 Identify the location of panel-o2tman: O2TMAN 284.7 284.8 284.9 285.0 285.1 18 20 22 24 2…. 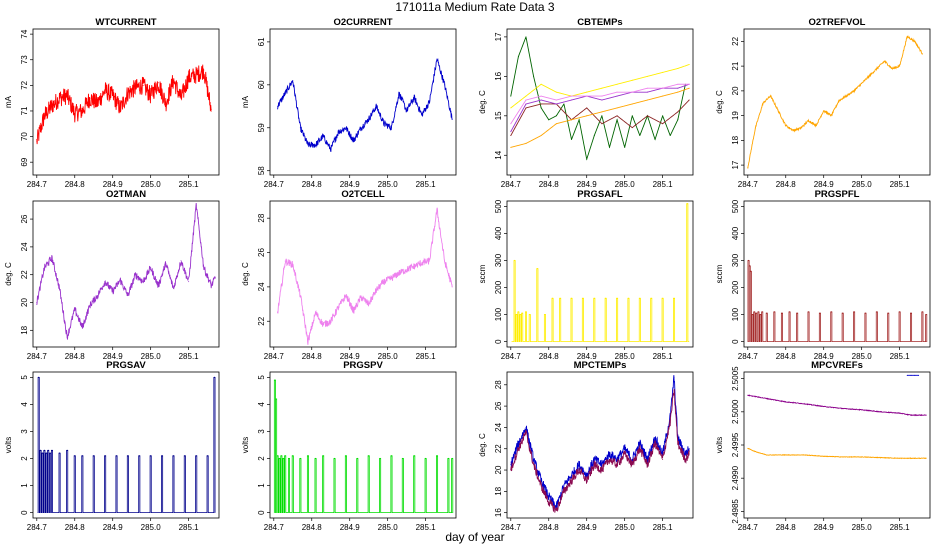
(112, 275).